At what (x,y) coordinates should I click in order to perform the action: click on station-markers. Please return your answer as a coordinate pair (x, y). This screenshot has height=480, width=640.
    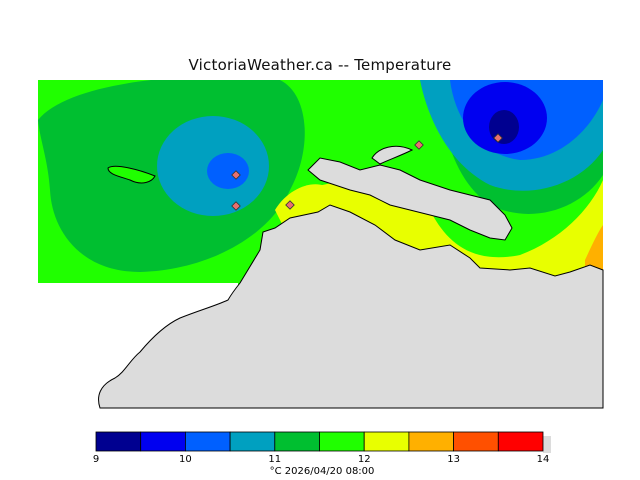
    Looking at the image, I should click on (367, 172).